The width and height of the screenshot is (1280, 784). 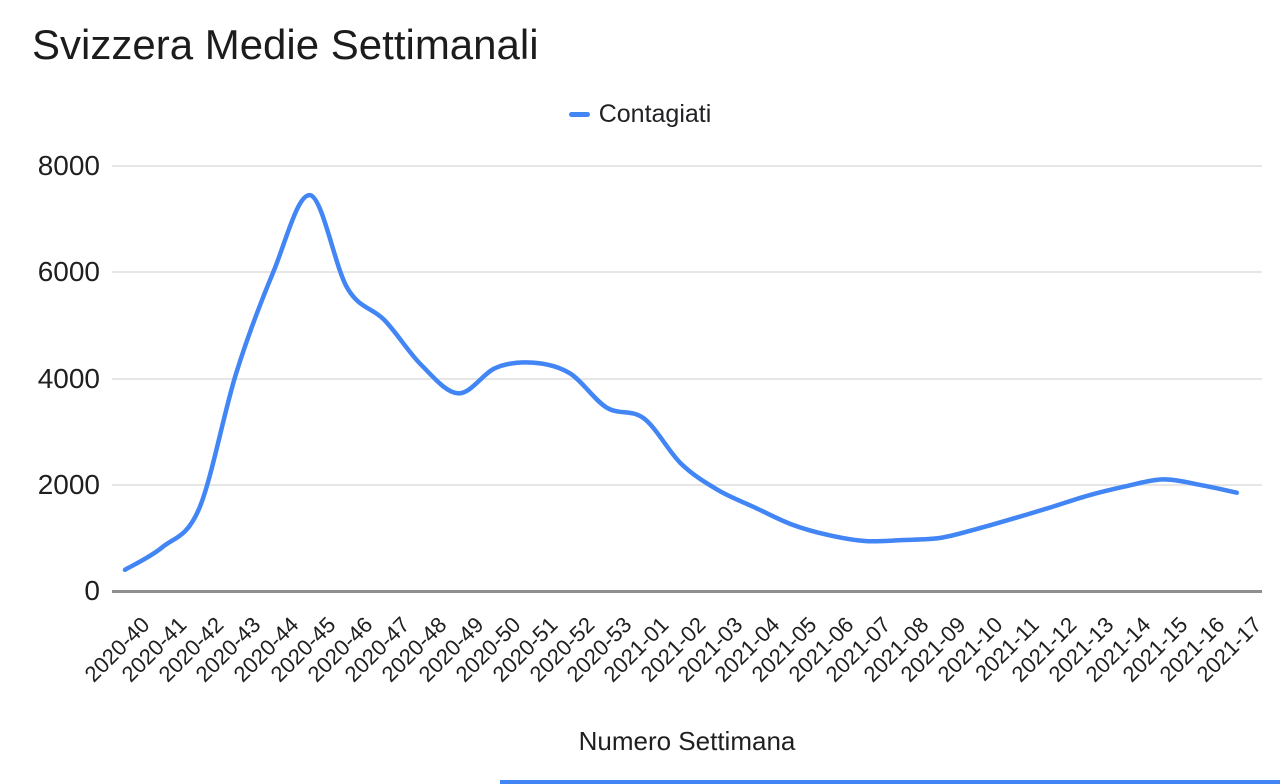 I want to click on y-tick-label: 2000, so click(x=68, y=484).